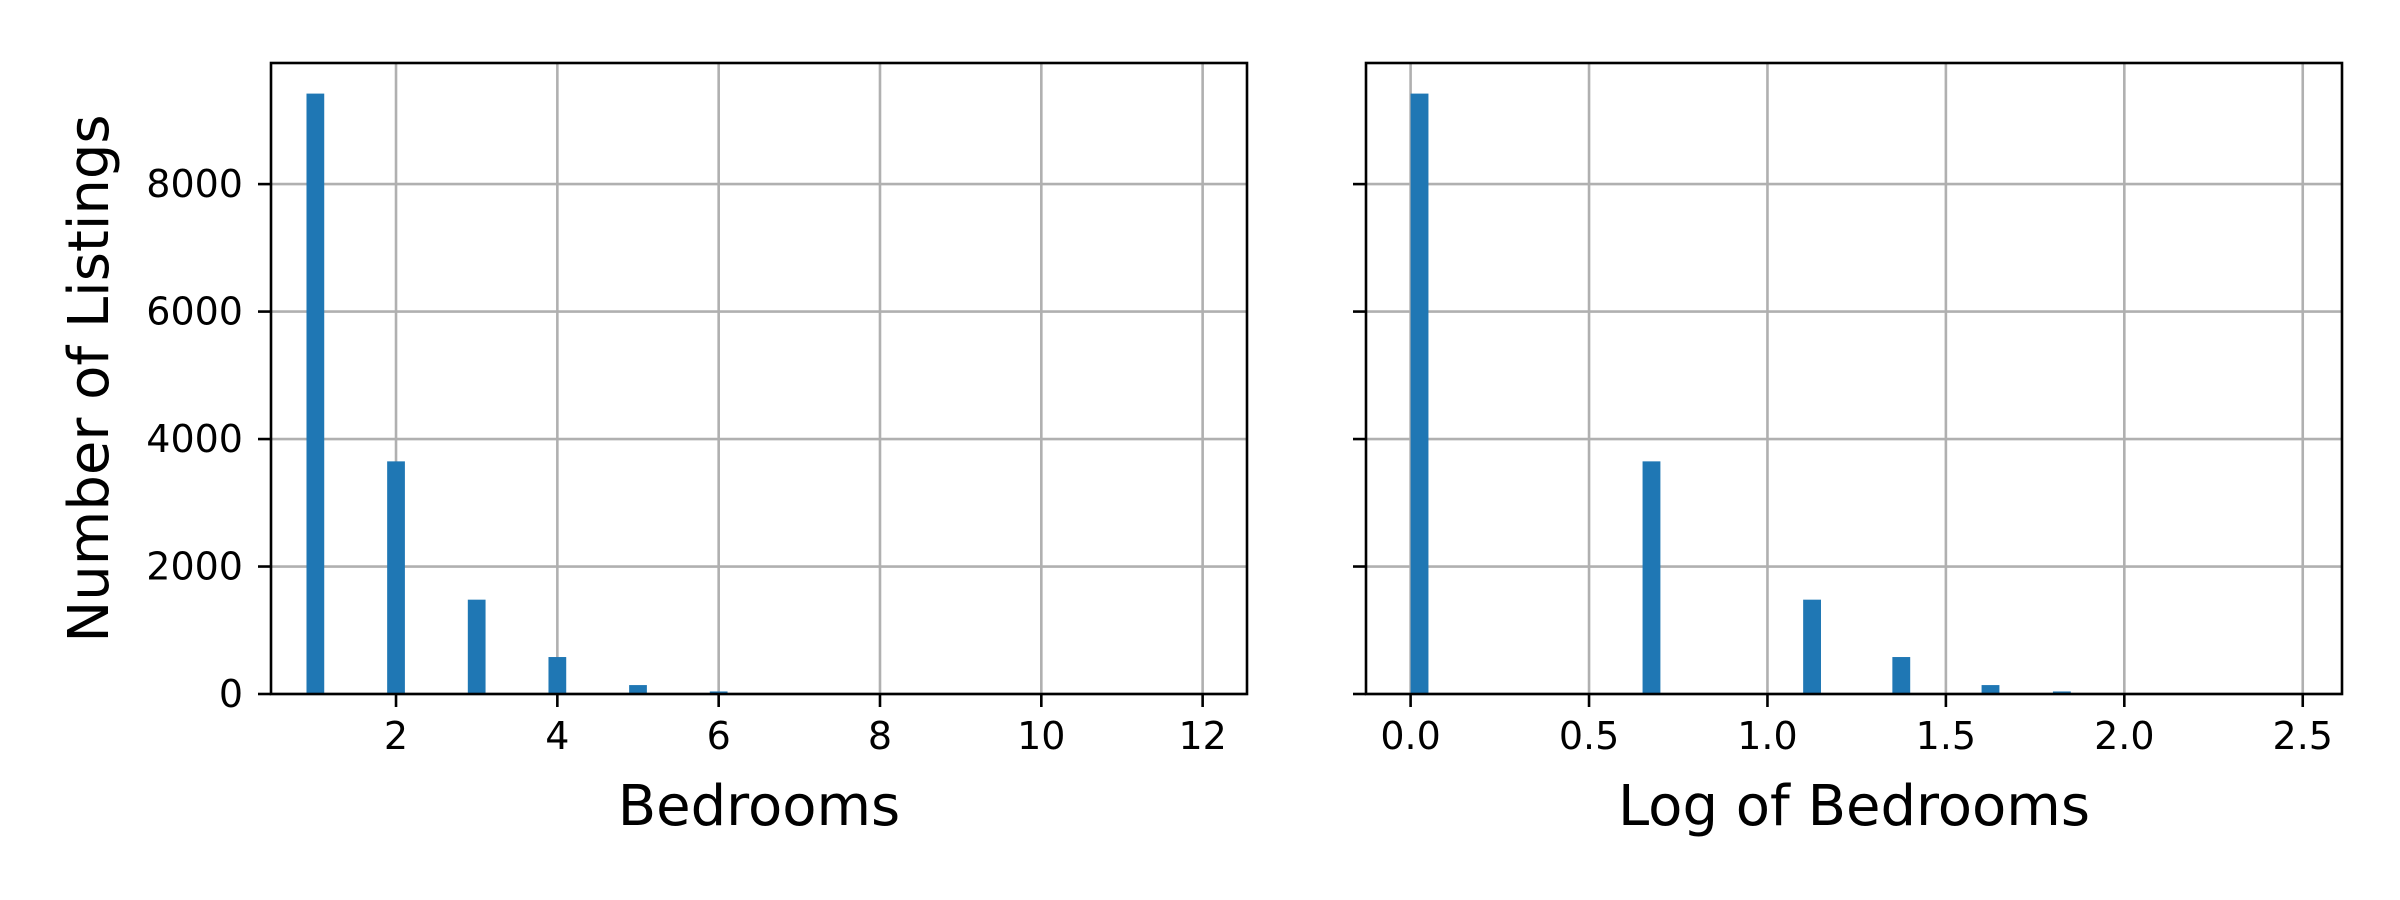  I want to click on x-tick-label: 12, so click(1202, 736).